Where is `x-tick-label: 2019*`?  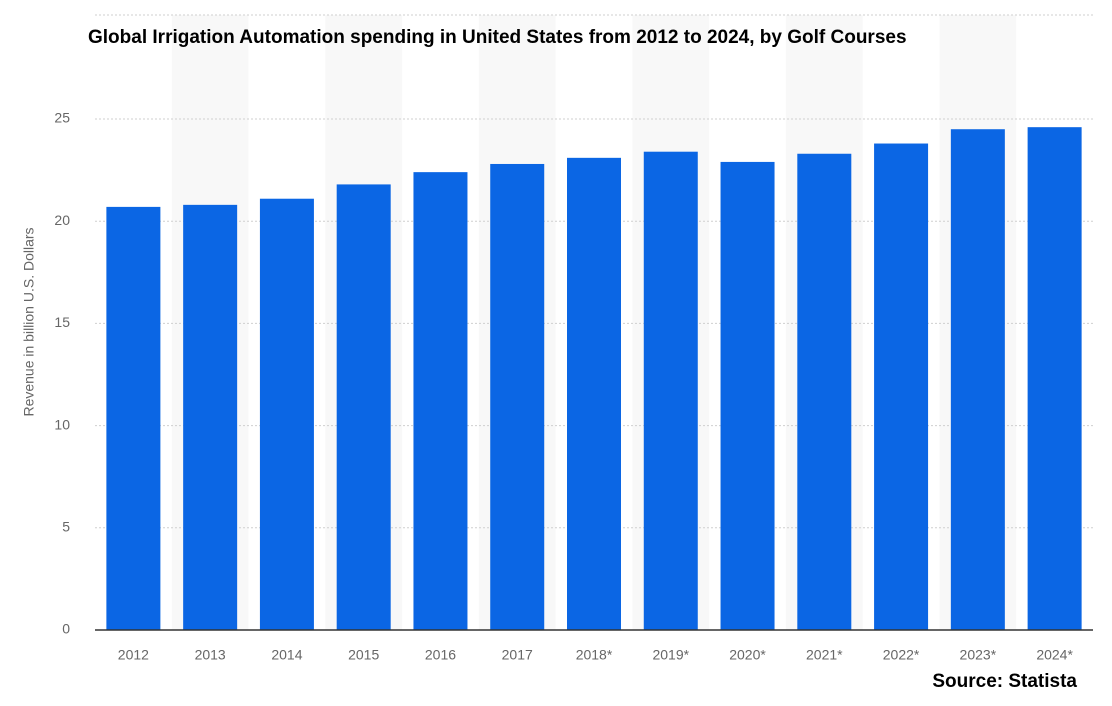 x-tick-label: 2019* is located at coordinates (670, 655).